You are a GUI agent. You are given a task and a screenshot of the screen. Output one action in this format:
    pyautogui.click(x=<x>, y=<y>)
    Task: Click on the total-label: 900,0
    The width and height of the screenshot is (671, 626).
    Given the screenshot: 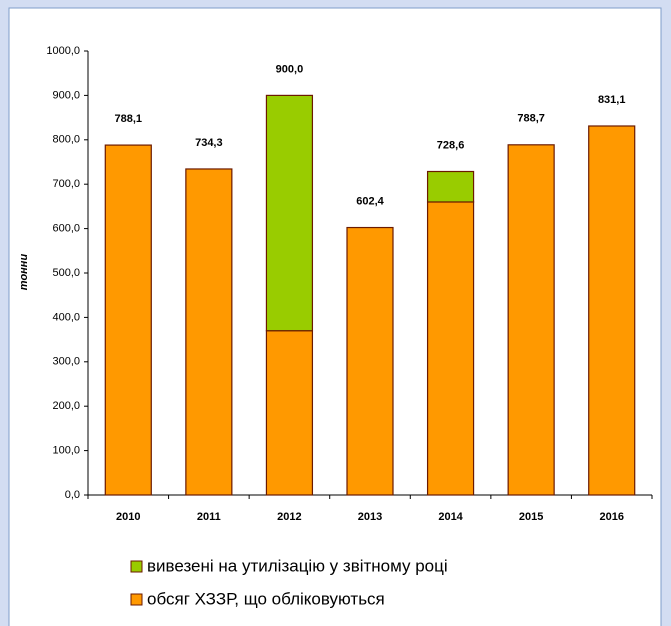 What is the action you would take?
    pyautogui.click(x=290, y=69)
    